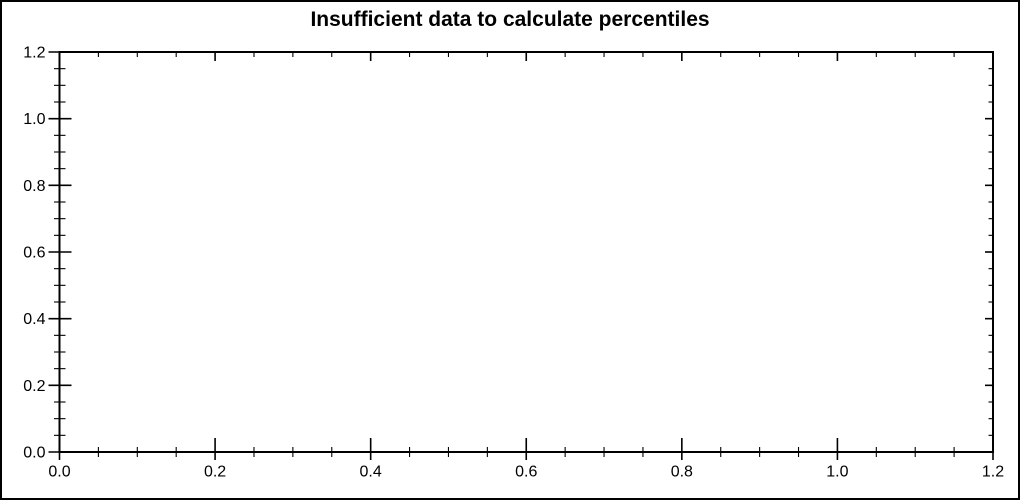 This screenshot has height=500, width=1020. What do you see at coordinates (34, 319) in the screenshot?
I see `y-axis-tick-label: 0.4` at bounding box center [34, 319].